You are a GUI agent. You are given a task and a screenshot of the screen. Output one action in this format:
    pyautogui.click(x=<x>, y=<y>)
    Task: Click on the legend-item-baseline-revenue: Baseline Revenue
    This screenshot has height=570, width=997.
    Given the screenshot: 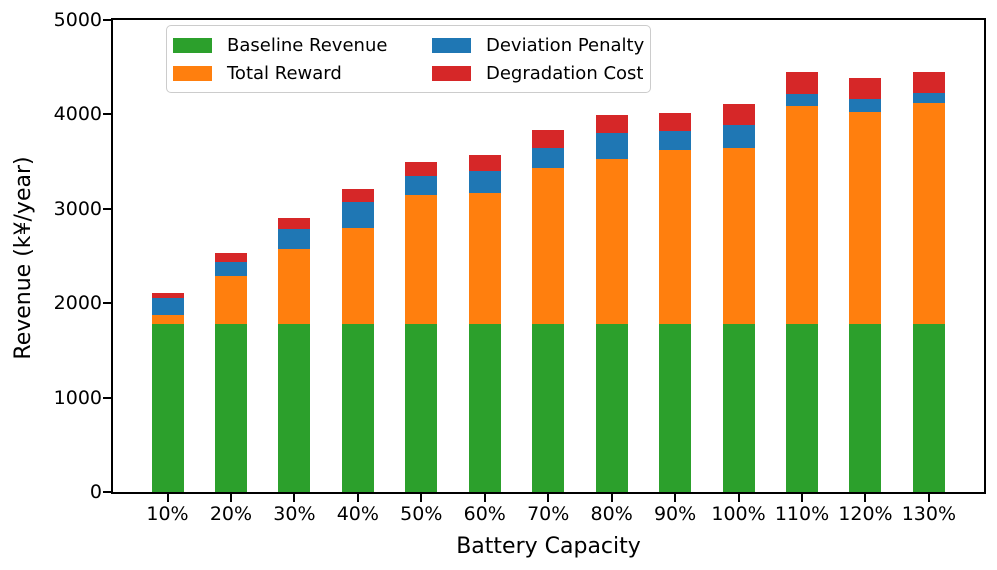 What is the action you would take?
    pyautogui.click(x=302, y=45)
    